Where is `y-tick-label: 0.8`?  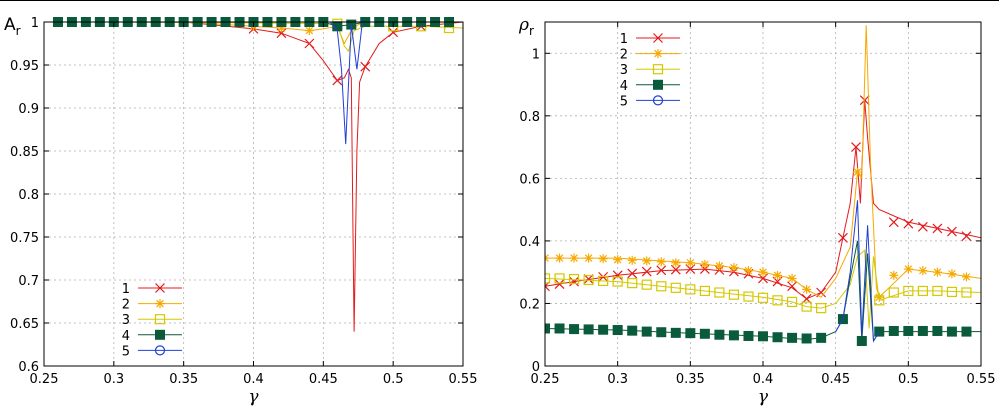
y-tick-label: 0.8 is located at coordinates (28, 195).